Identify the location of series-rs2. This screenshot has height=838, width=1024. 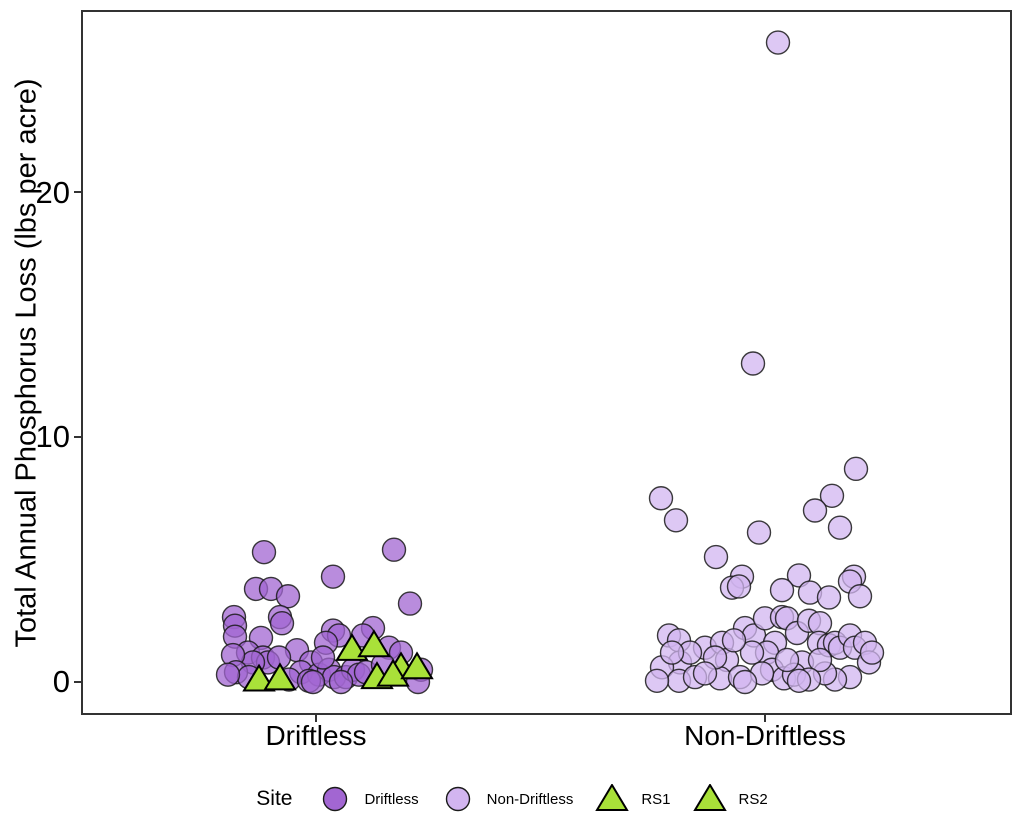
(348, 660).